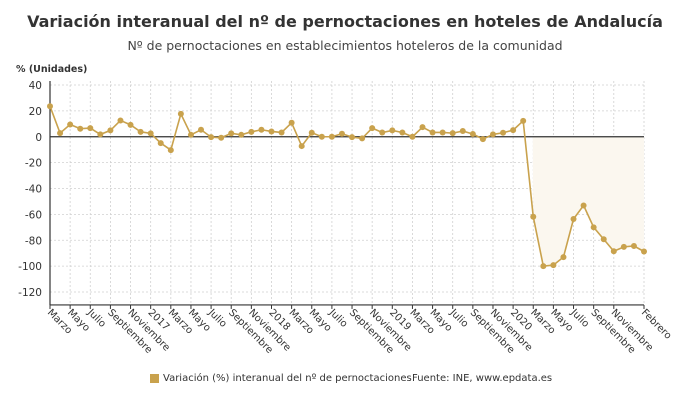 Image resolution: width=690 pixels, height=406 pixels. What do you see at coordinates (33, 241) in the screenshot?
I see `y-tick-label: -80` at bounding box center [33, 241].